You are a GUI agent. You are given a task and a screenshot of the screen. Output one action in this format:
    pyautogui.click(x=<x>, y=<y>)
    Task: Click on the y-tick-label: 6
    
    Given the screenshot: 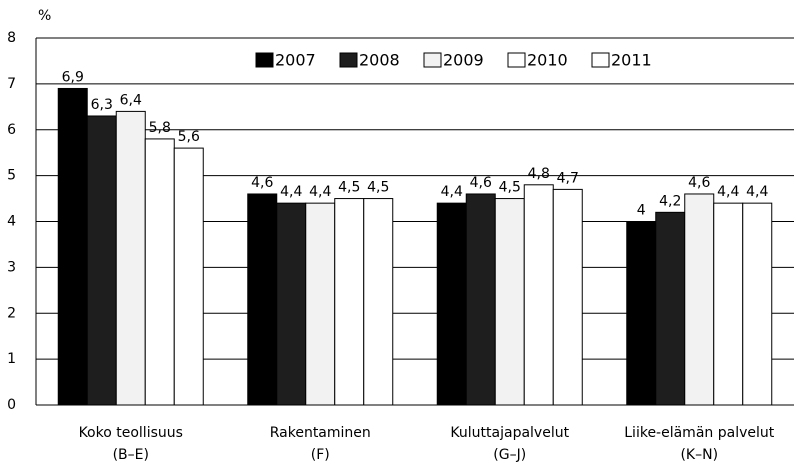 What is the action you would take?
    pyautogui.click(x=11, y=130)
    